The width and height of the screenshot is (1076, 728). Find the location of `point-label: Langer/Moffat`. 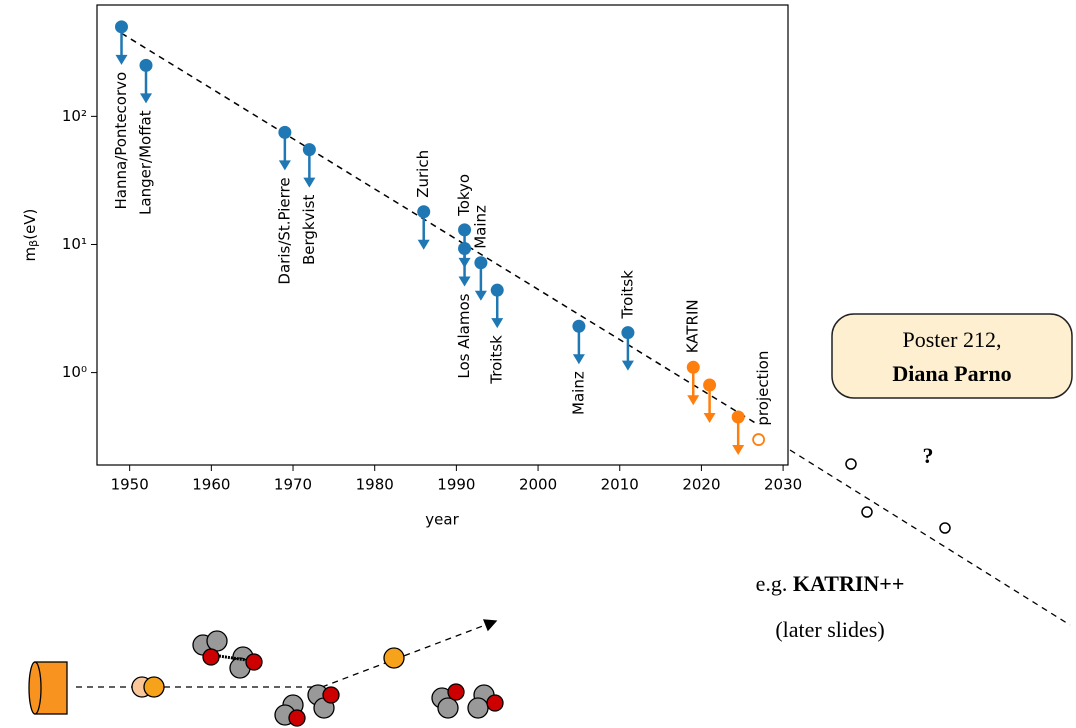

point-label: Langer/Moffat is located at coordinates (146, 162).